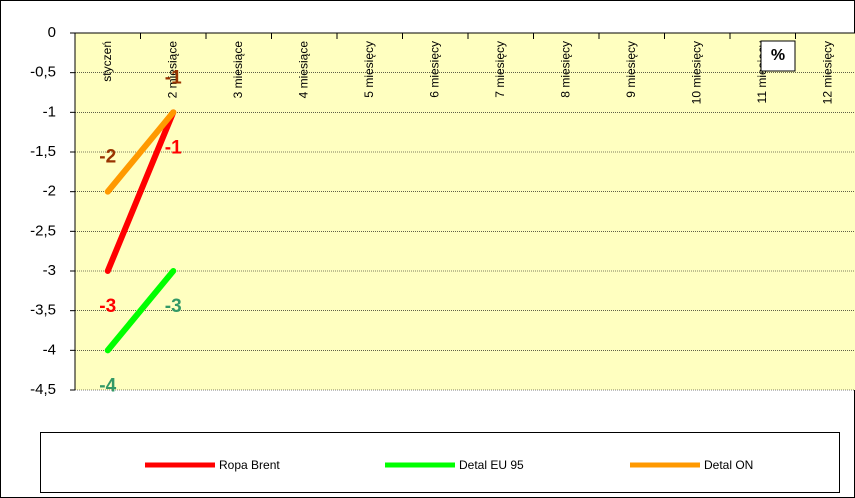 The width and height of the screenshot is (855, 498). Describe the element at coordinates (107, 157) in the screenshot. I see `data-label: -2` at that location.